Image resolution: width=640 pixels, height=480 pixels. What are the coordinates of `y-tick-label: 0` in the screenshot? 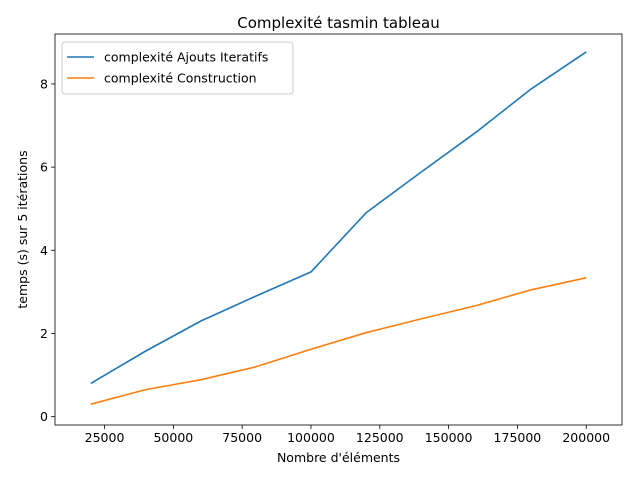 It's located at (44, 416).